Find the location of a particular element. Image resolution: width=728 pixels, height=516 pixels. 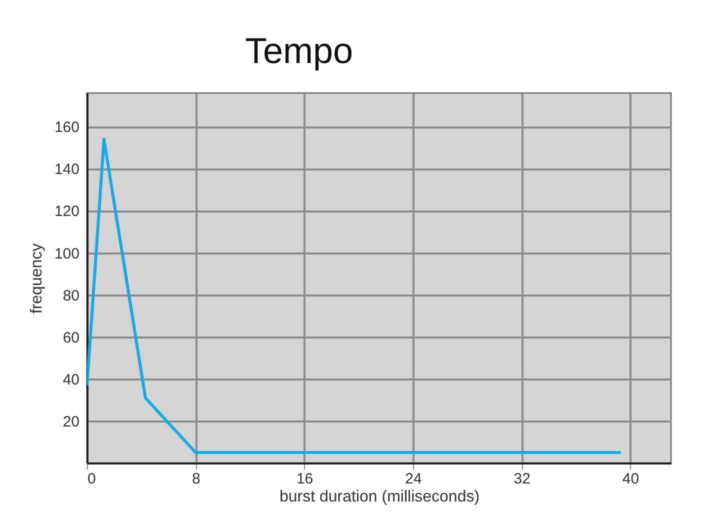

x-tick-label: 0 is located at coordinates (92, 479).